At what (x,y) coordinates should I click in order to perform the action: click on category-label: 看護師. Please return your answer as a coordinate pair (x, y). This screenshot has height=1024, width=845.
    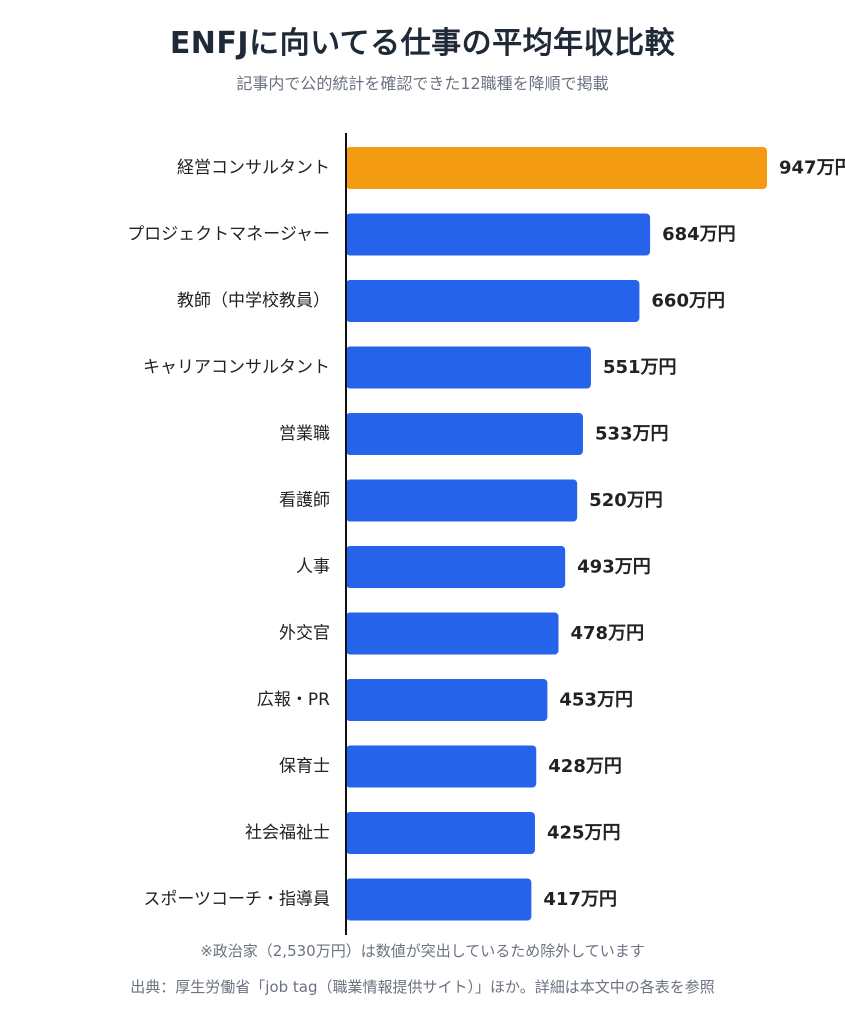
    Looking at the image, I should click on (304, 501).